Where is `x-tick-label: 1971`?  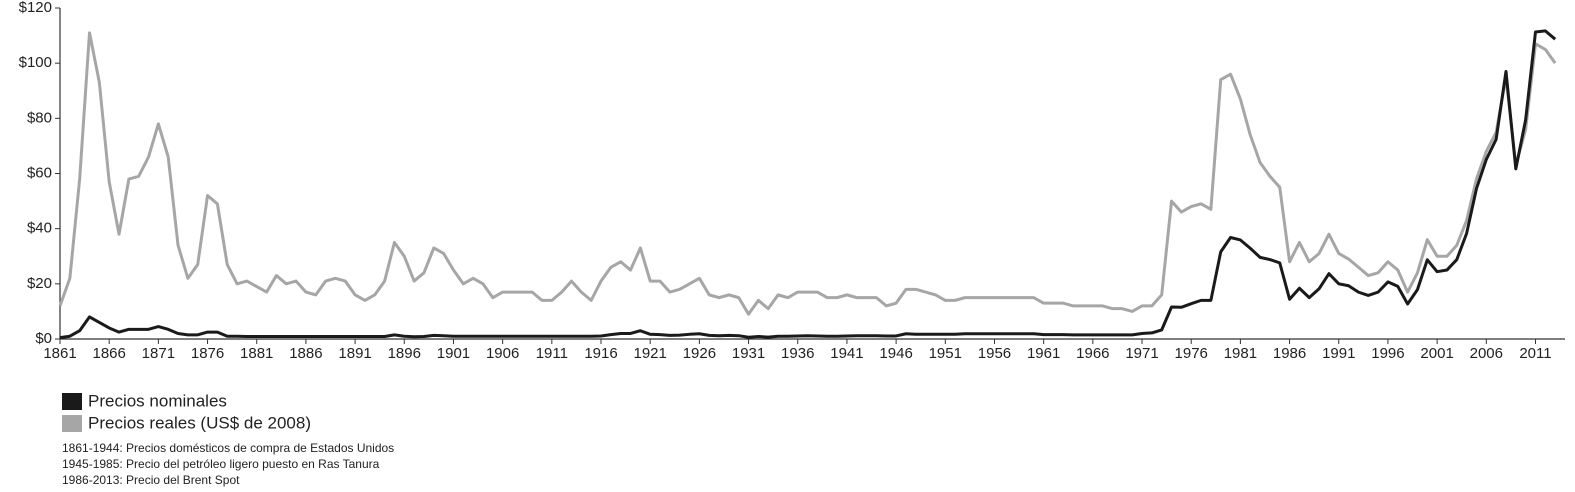
x-tick-label: 1971 is located at coordinates (1141, 353).